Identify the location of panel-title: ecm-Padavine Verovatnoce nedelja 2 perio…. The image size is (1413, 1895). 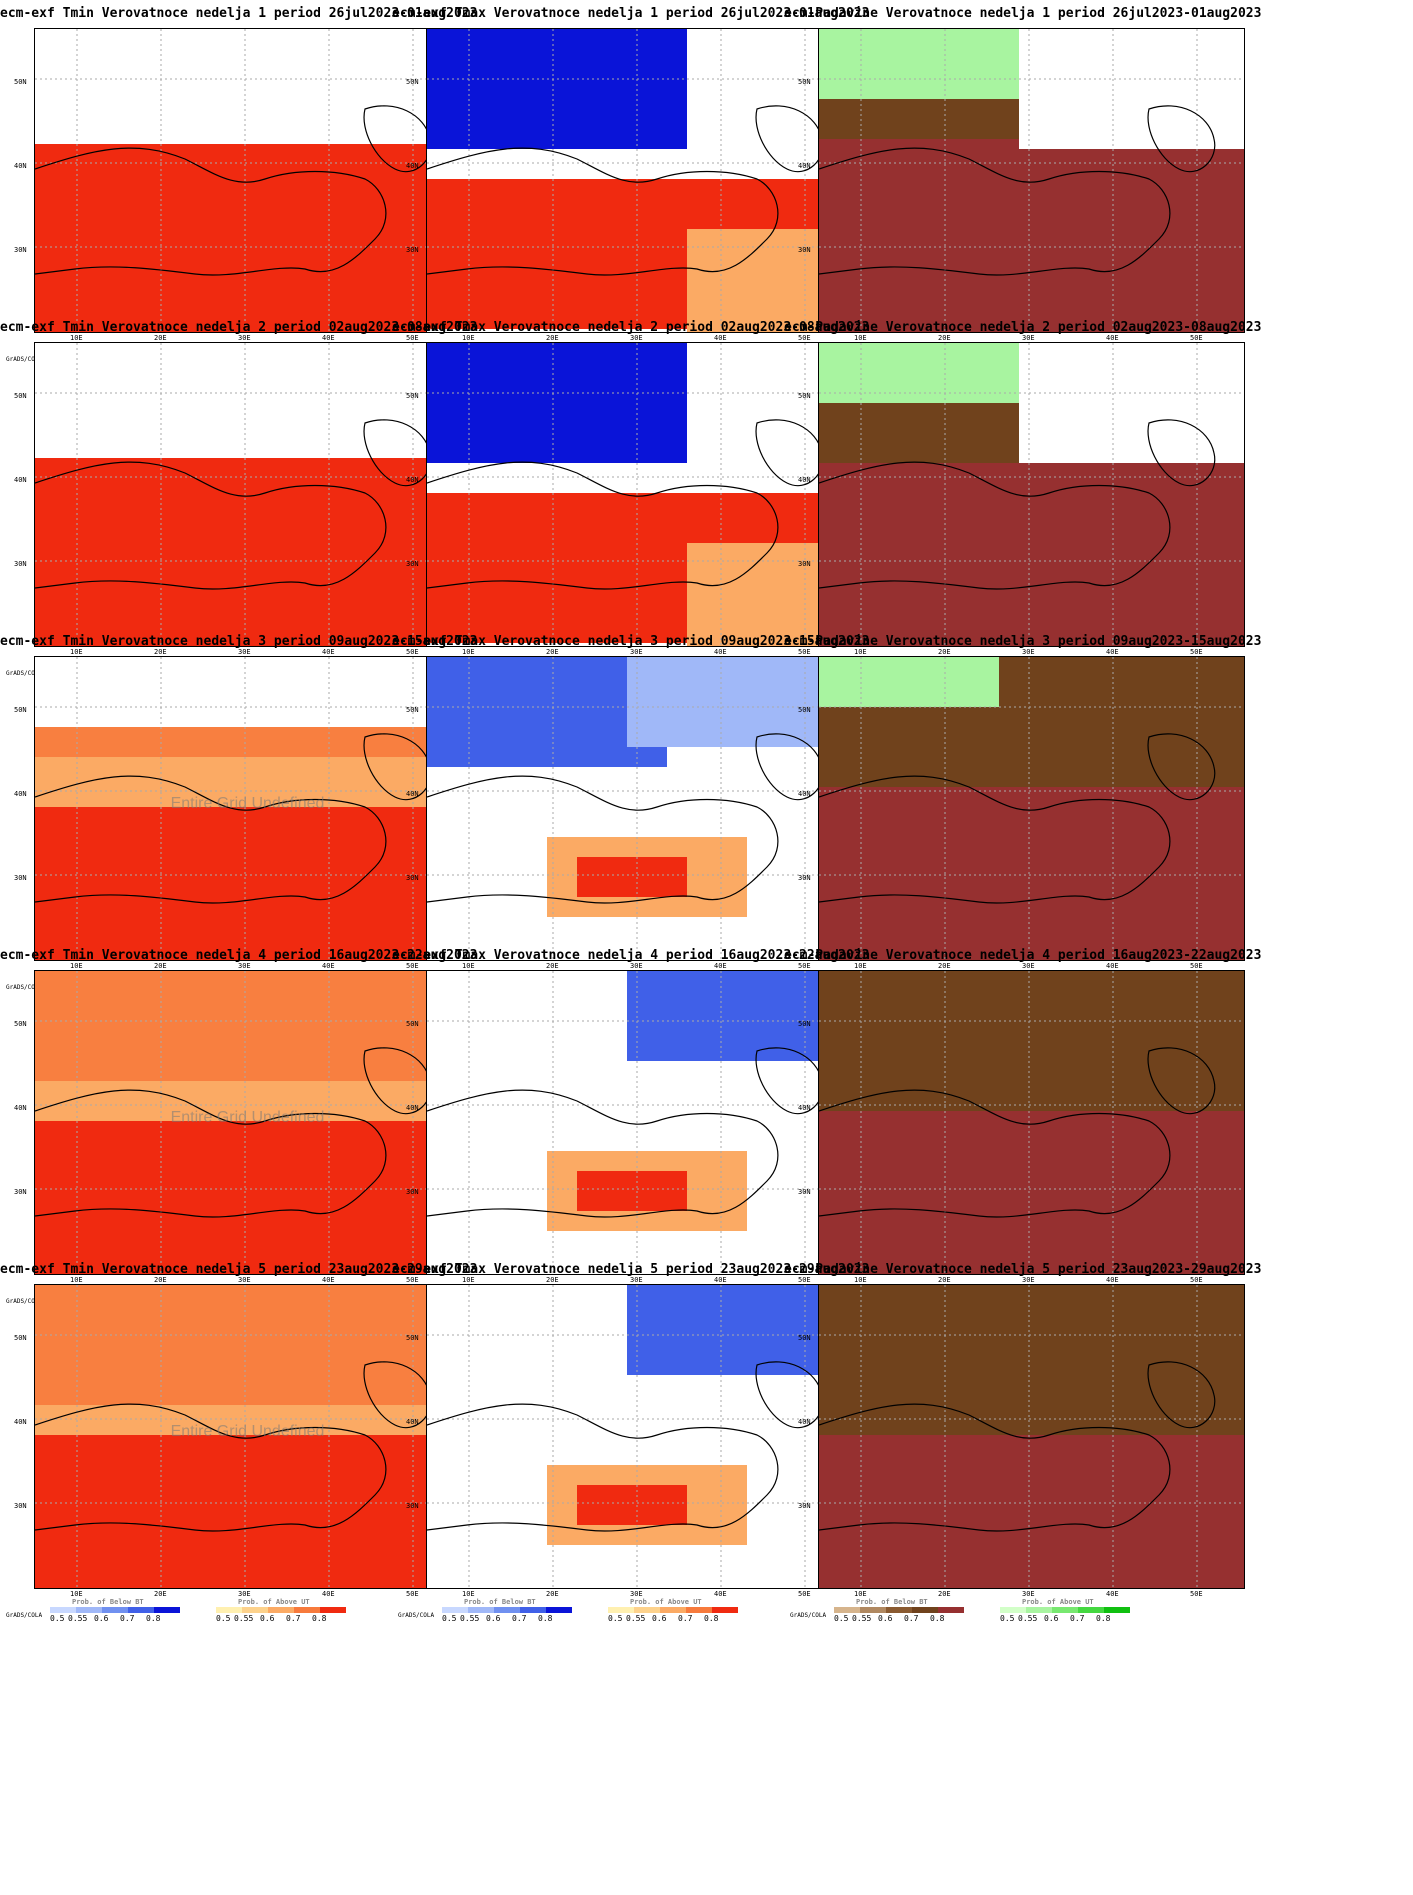
(1023, 327).